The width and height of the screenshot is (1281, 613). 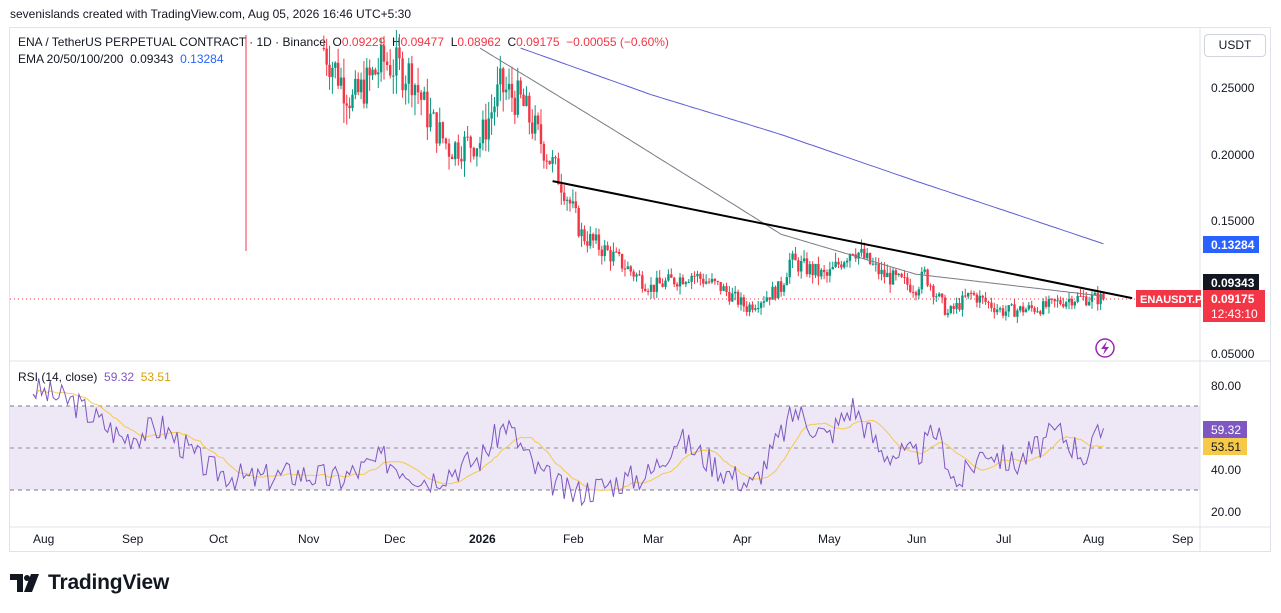 I want to click on low-label: L, so click(x=454, y=42).